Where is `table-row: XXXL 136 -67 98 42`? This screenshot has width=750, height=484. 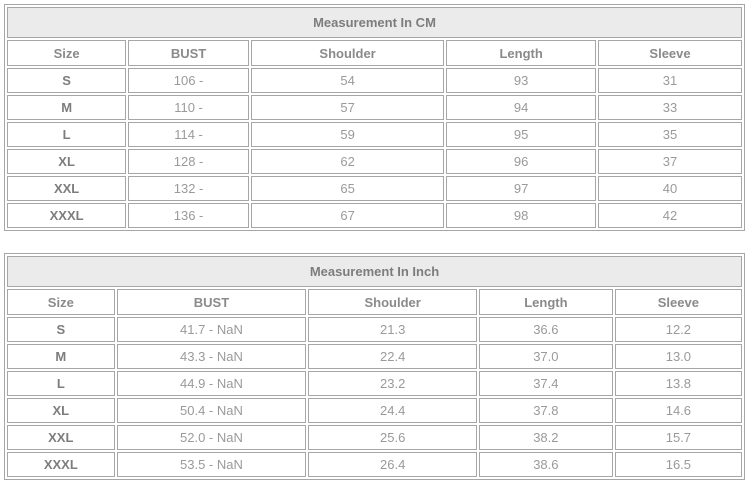 table-row: XXXL 136 -67 98 42 is located at coordinates (374, 215).